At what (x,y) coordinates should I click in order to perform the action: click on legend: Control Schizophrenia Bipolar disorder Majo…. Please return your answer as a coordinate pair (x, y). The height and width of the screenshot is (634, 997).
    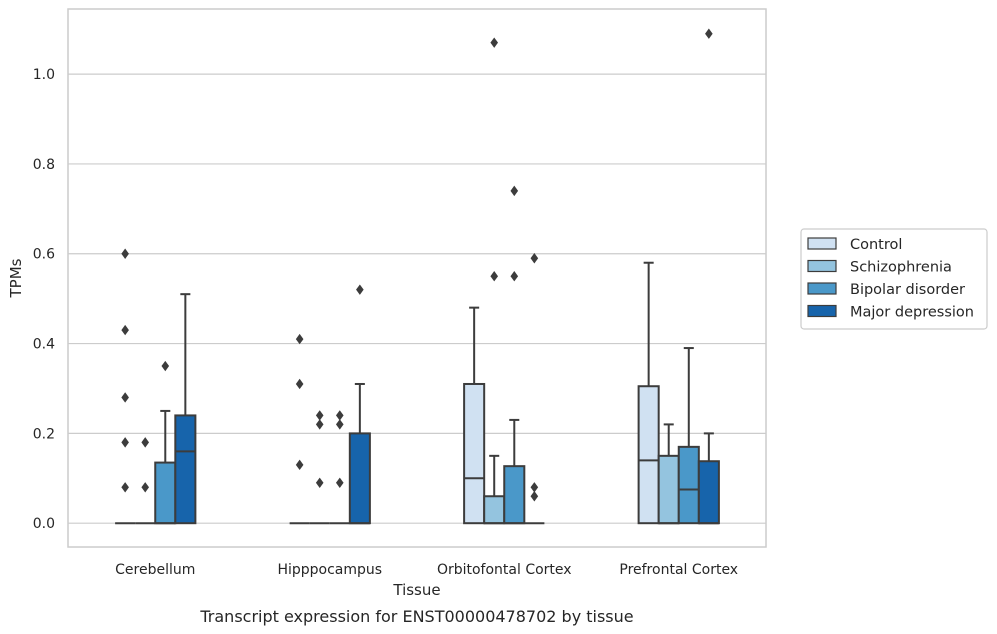
    Looking at the image, I should click on (894, 279).